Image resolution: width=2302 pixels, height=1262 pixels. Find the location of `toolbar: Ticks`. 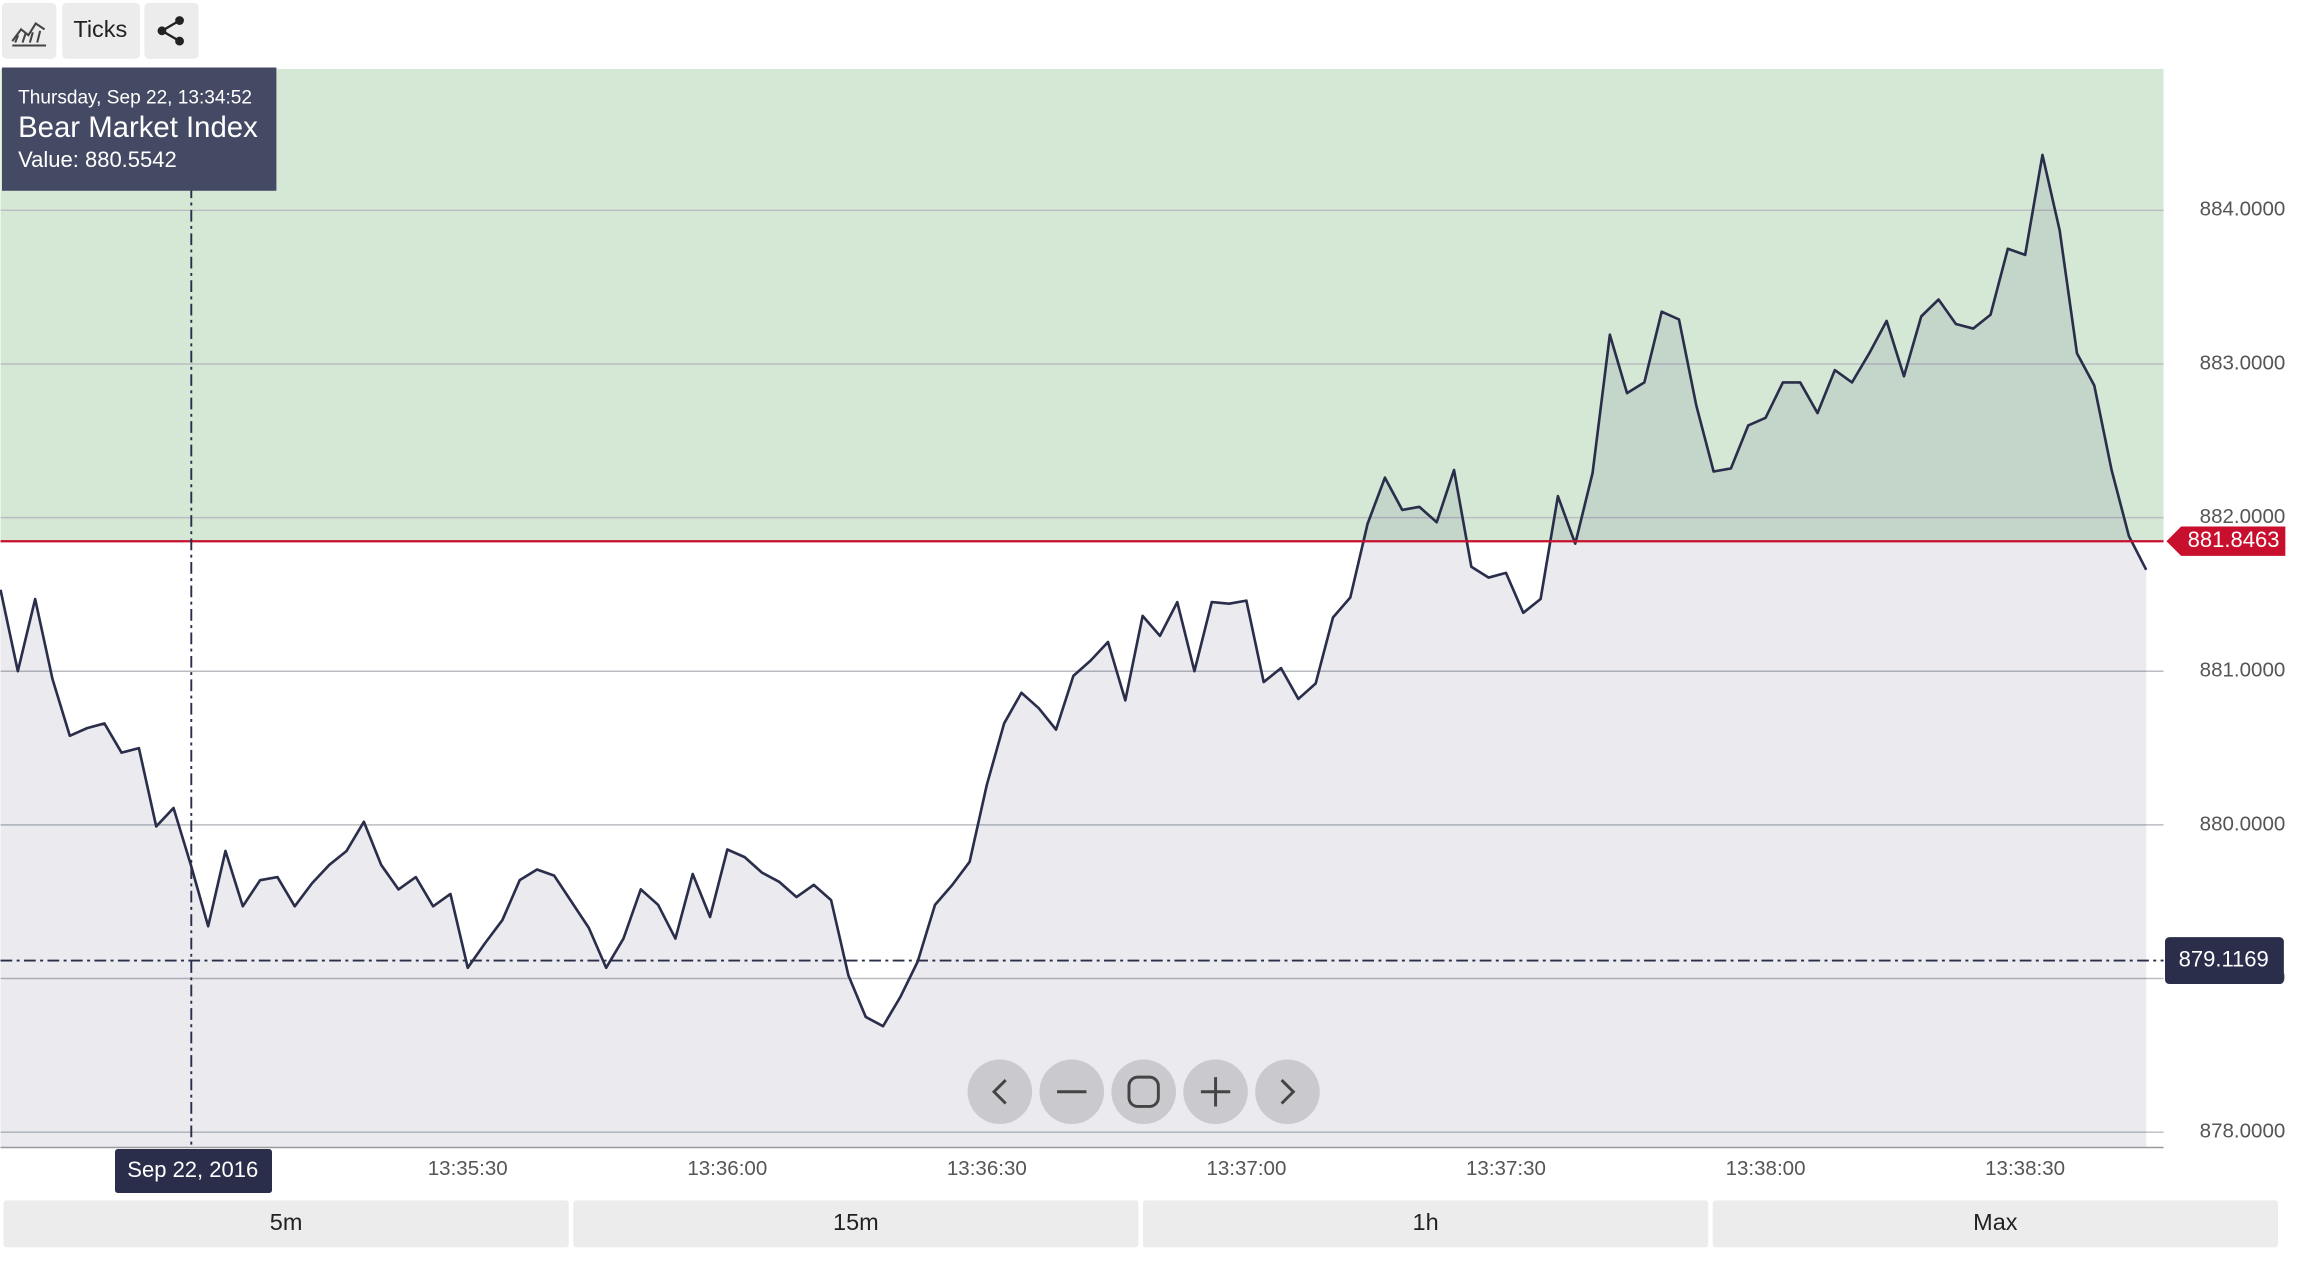

toolbar: Ticks is located at coordinates (100, 30).